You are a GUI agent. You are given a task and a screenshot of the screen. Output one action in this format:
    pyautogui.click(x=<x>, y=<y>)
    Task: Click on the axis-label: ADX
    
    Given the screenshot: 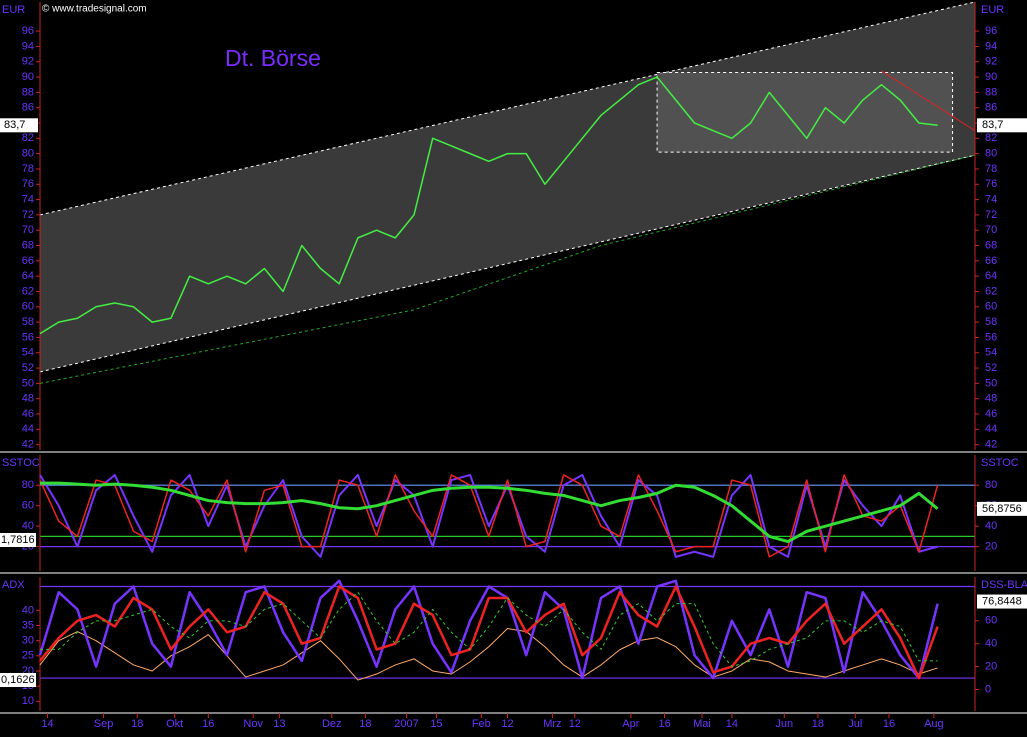 What is the action you would take?
    pyautogui.click(x=13, y=585)
    